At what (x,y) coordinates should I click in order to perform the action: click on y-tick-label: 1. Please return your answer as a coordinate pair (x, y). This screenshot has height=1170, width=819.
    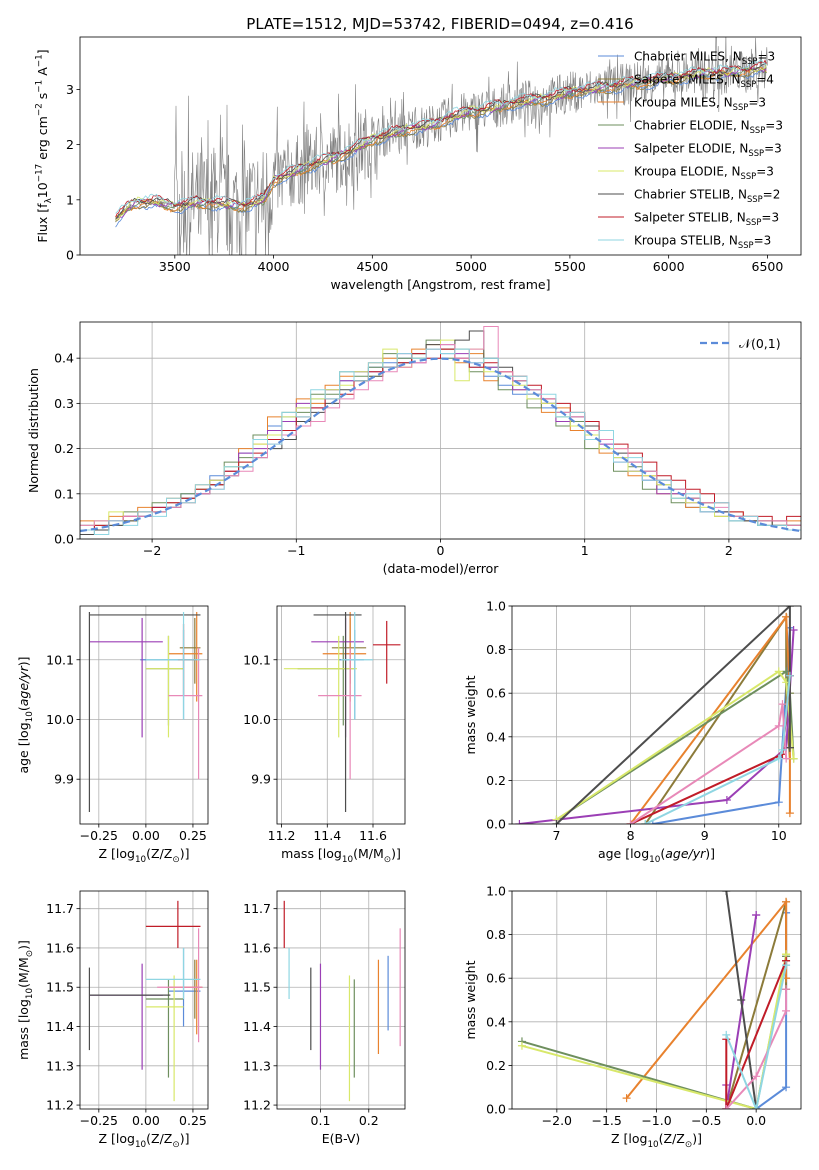
    Looking at the image, I should click on (70, 199).